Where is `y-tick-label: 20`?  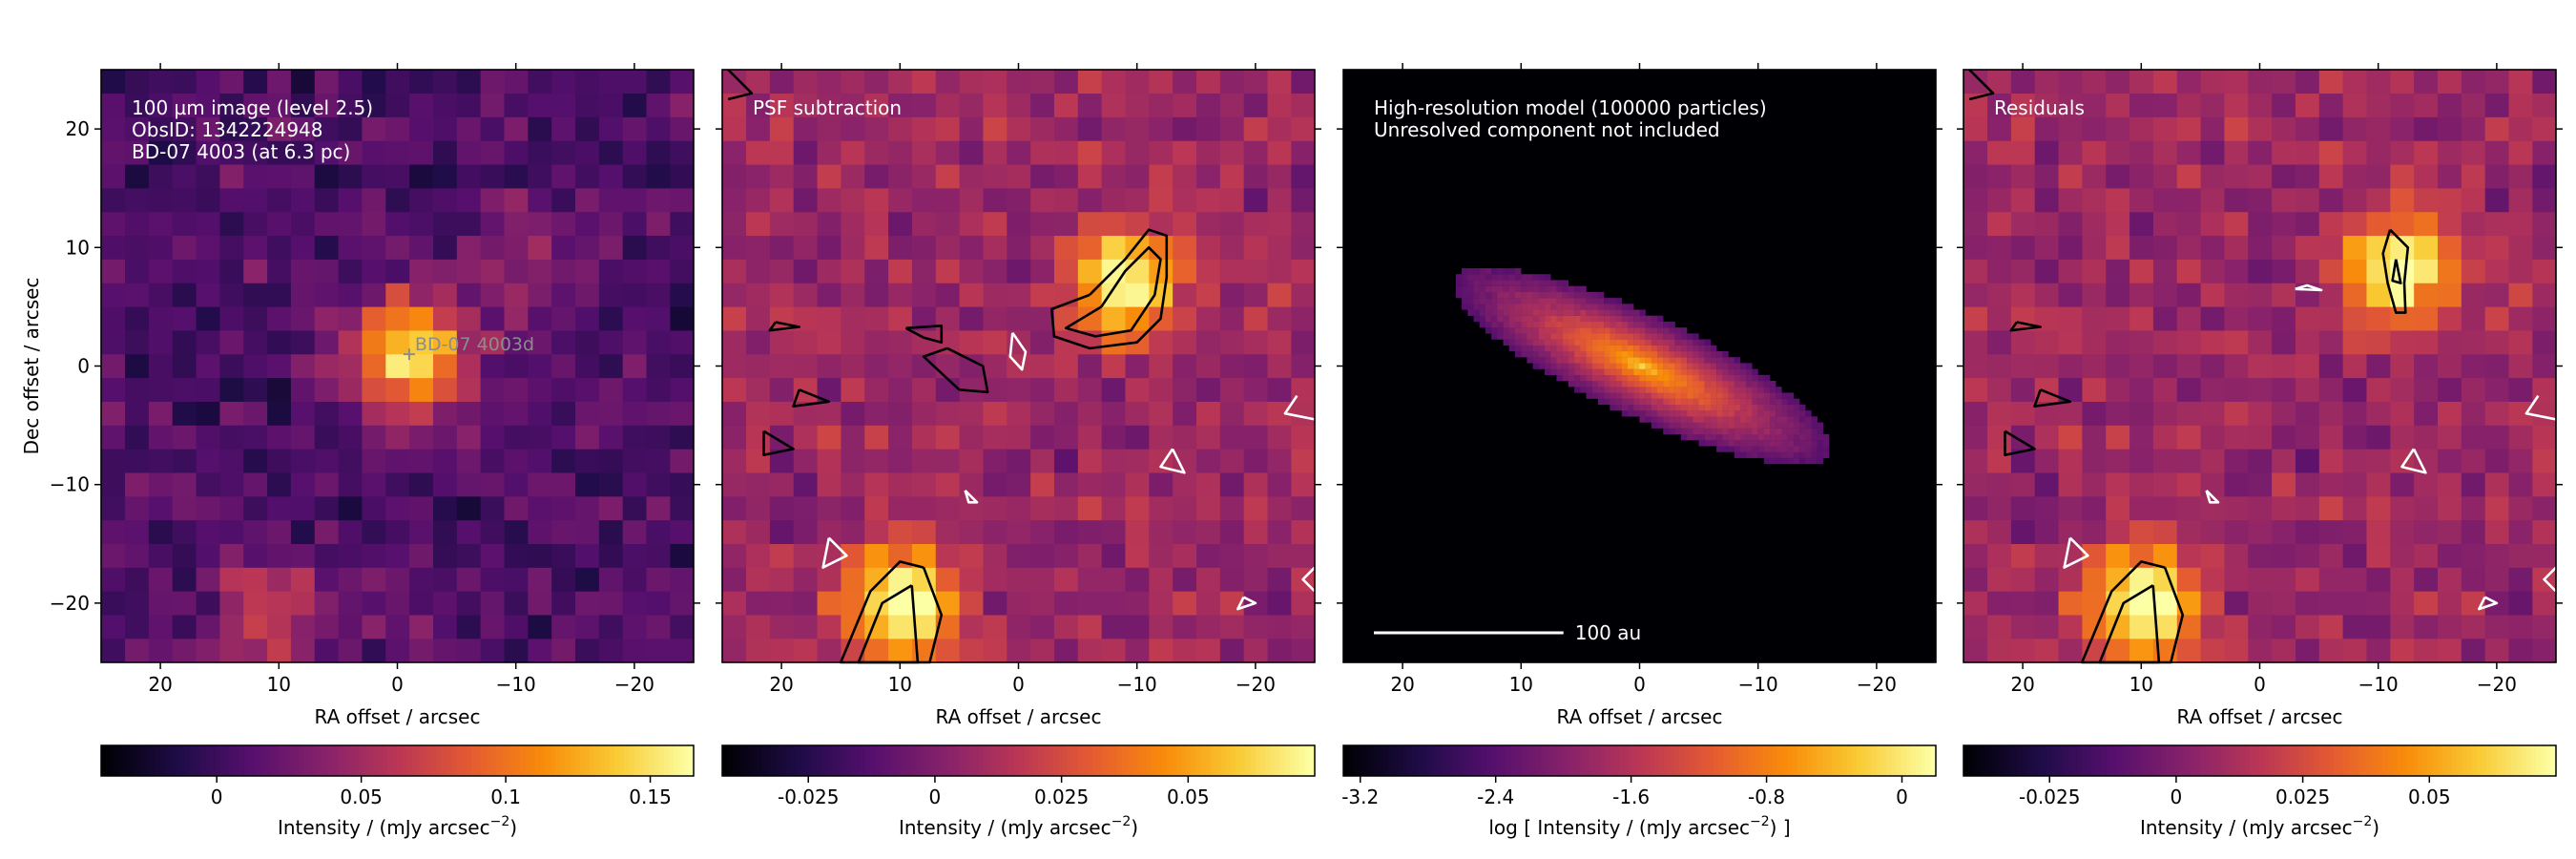 y-tick-label: 20 is located at coordinates (78, 128).